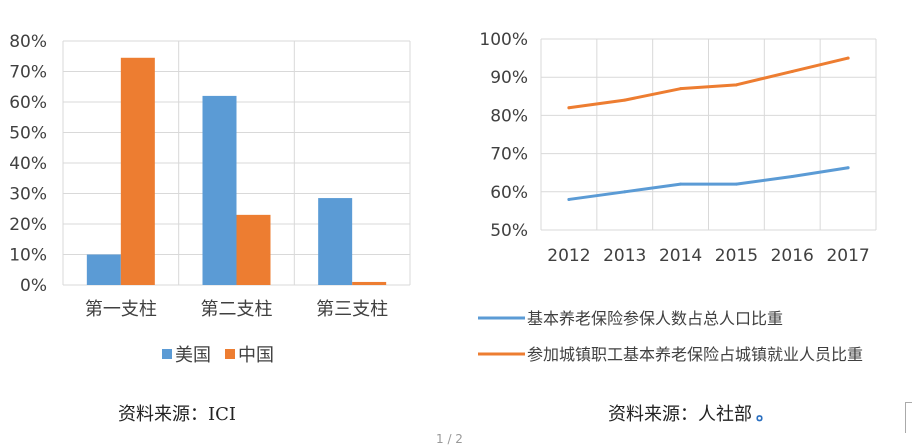 The width and height of the screenshot is (912, 446). I want to click on line-ytick-label: 60%, so click(509, 193).